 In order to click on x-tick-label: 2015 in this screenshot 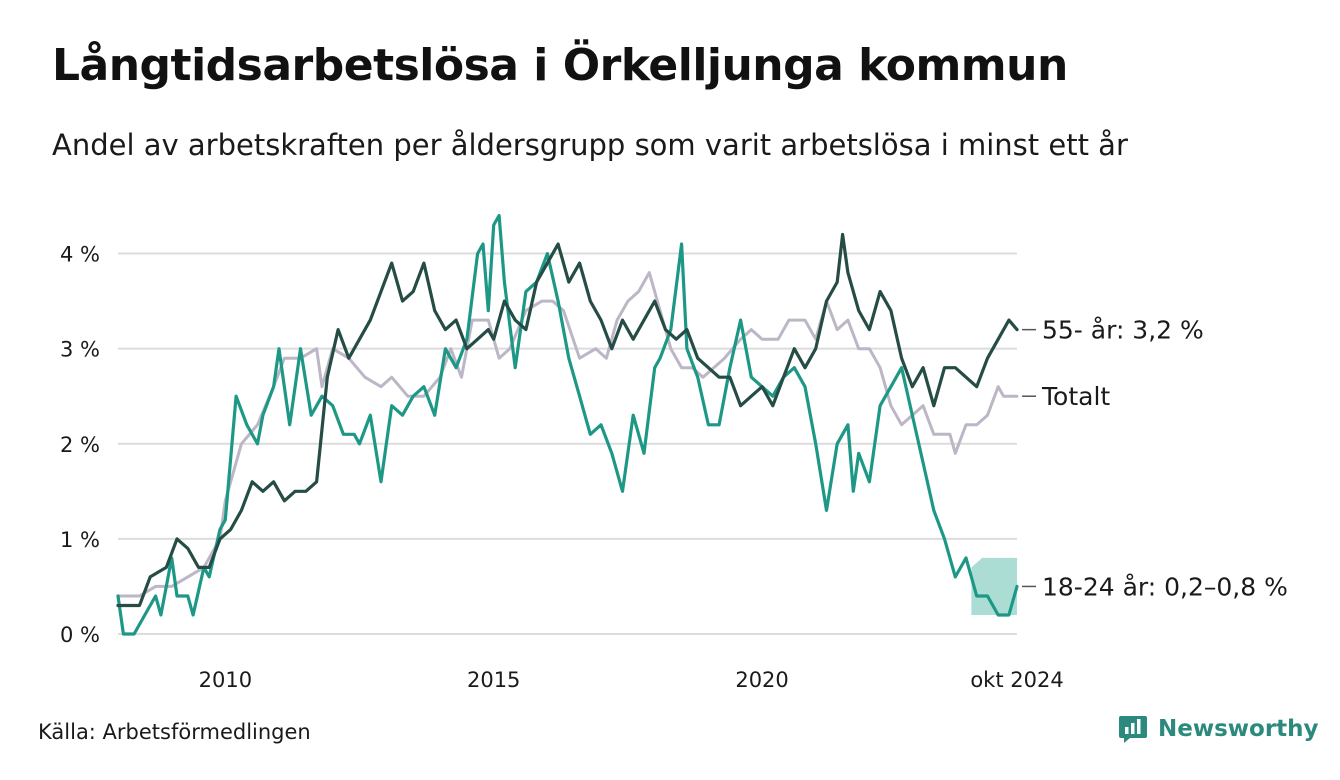, I will do `click(493, 680)`.